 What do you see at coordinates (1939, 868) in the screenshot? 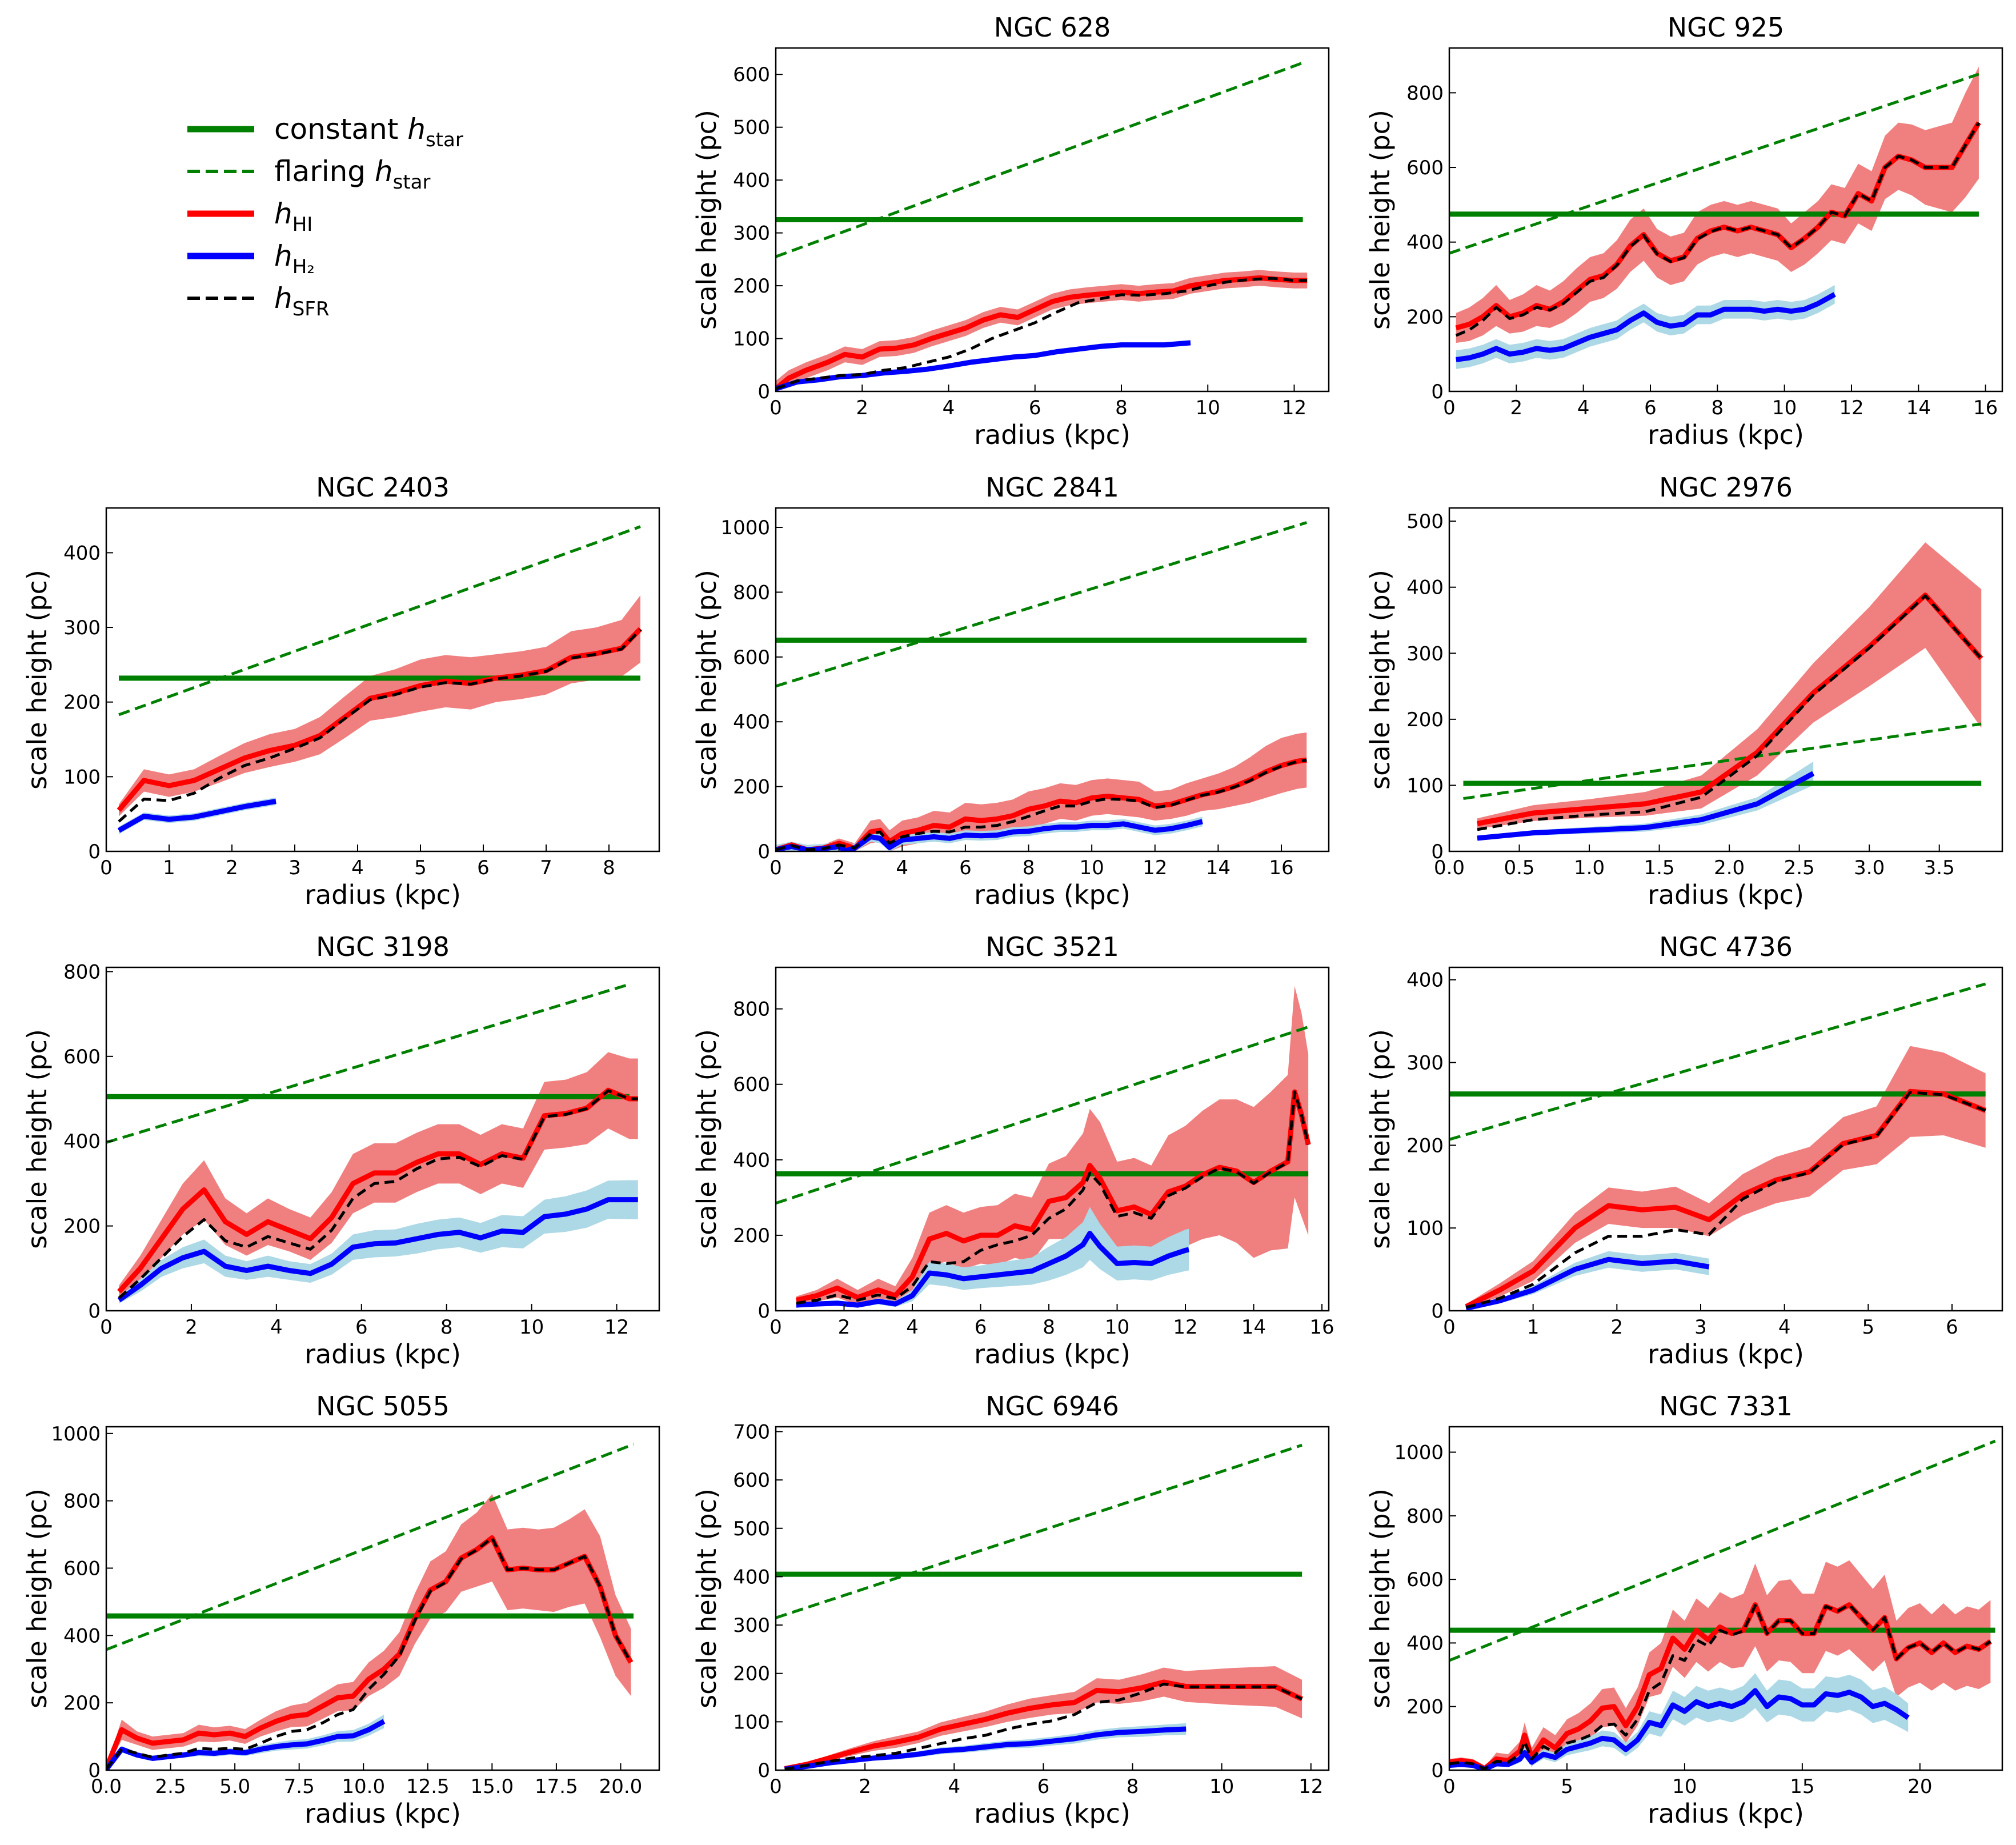
I see `x-tick-label: 3.5` at bounding box center [1939, 868].